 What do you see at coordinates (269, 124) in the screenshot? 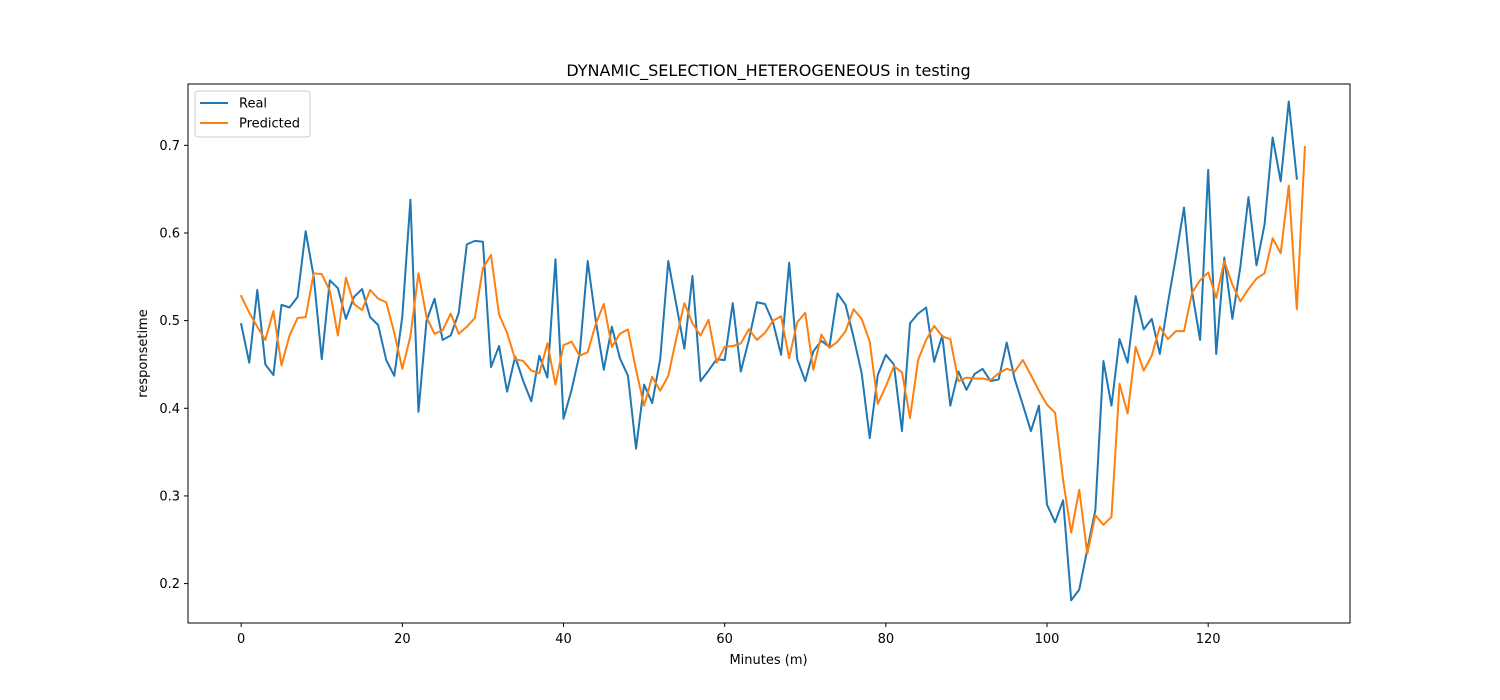
I see `legend-label-predicted: Predicted` at bounding box center [269, 124].